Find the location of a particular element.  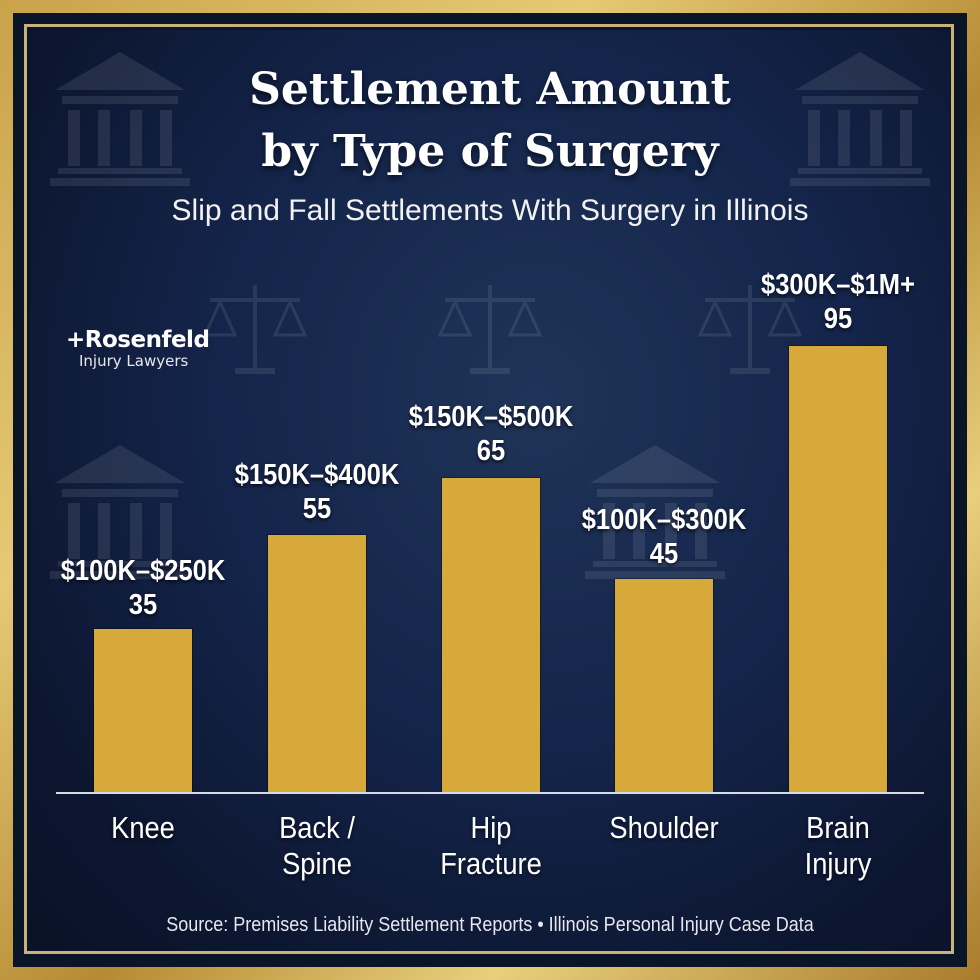

rosenfeld-logo: +Rosenfeld Injury Lawyers is located at coordinates (138, 348).